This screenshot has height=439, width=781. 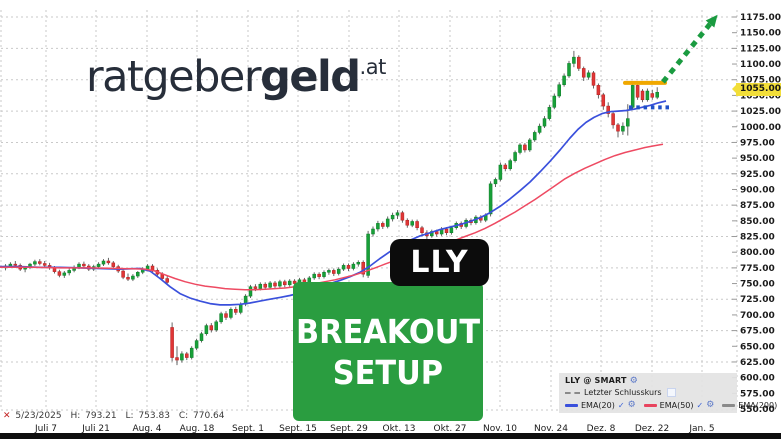 What do you see at coordinates (373, 67) in the screenshot?
I see `brand-tld: .at` at bounding box center [373, 67].